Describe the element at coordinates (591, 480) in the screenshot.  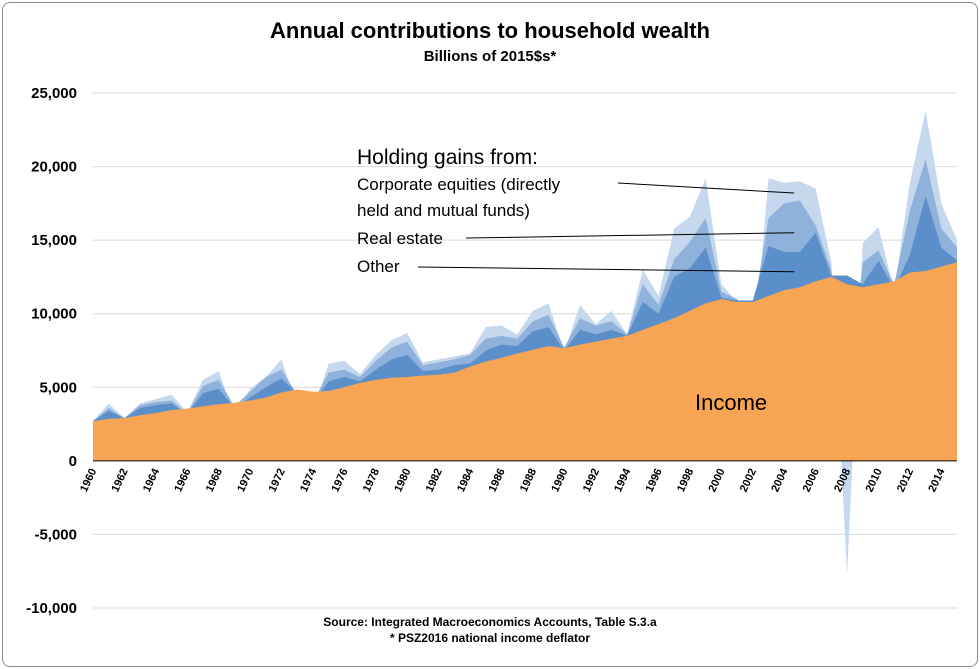
I see `x-tick-label: 1992` at that location.